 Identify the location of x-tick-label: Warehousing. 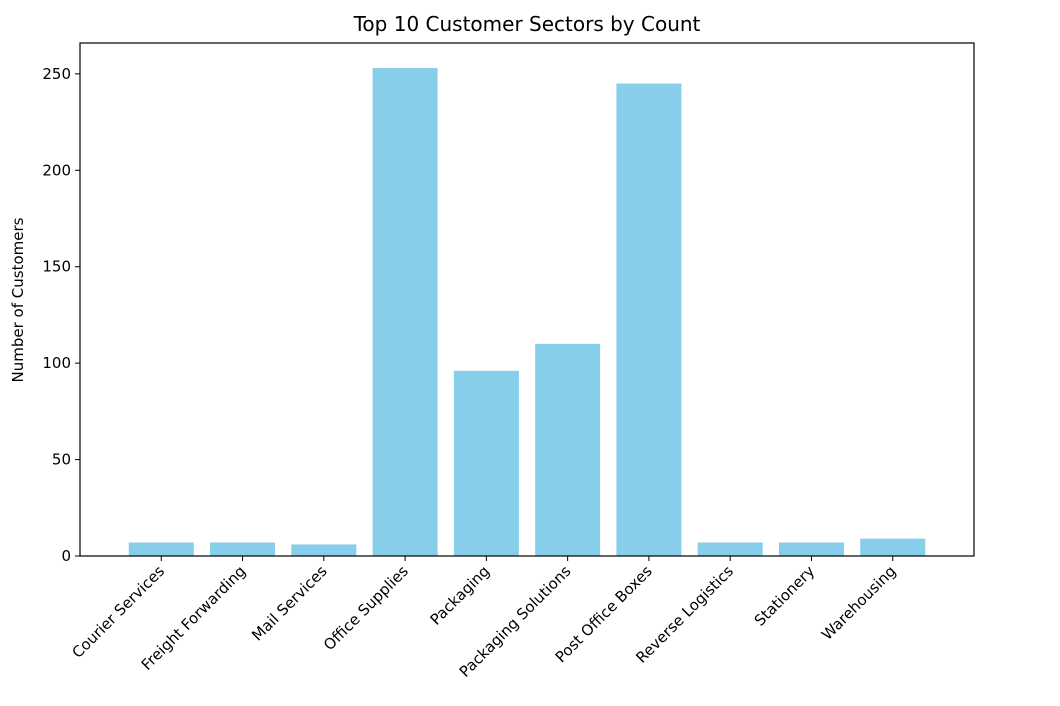
(859, 603).